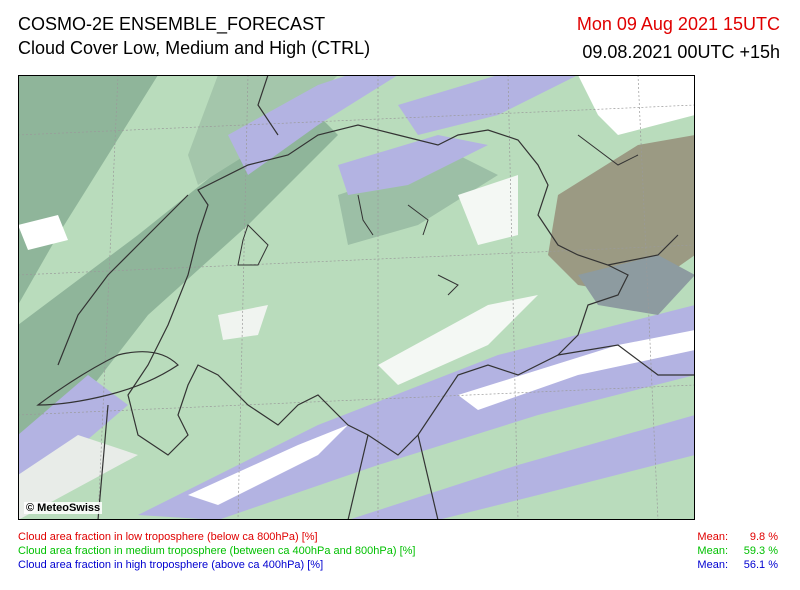 This screenshot has width=800, height=590. Describe the element at coordinates (63, 508) in the screenshot. I see `credit: © MeteoSwiss` at that location.